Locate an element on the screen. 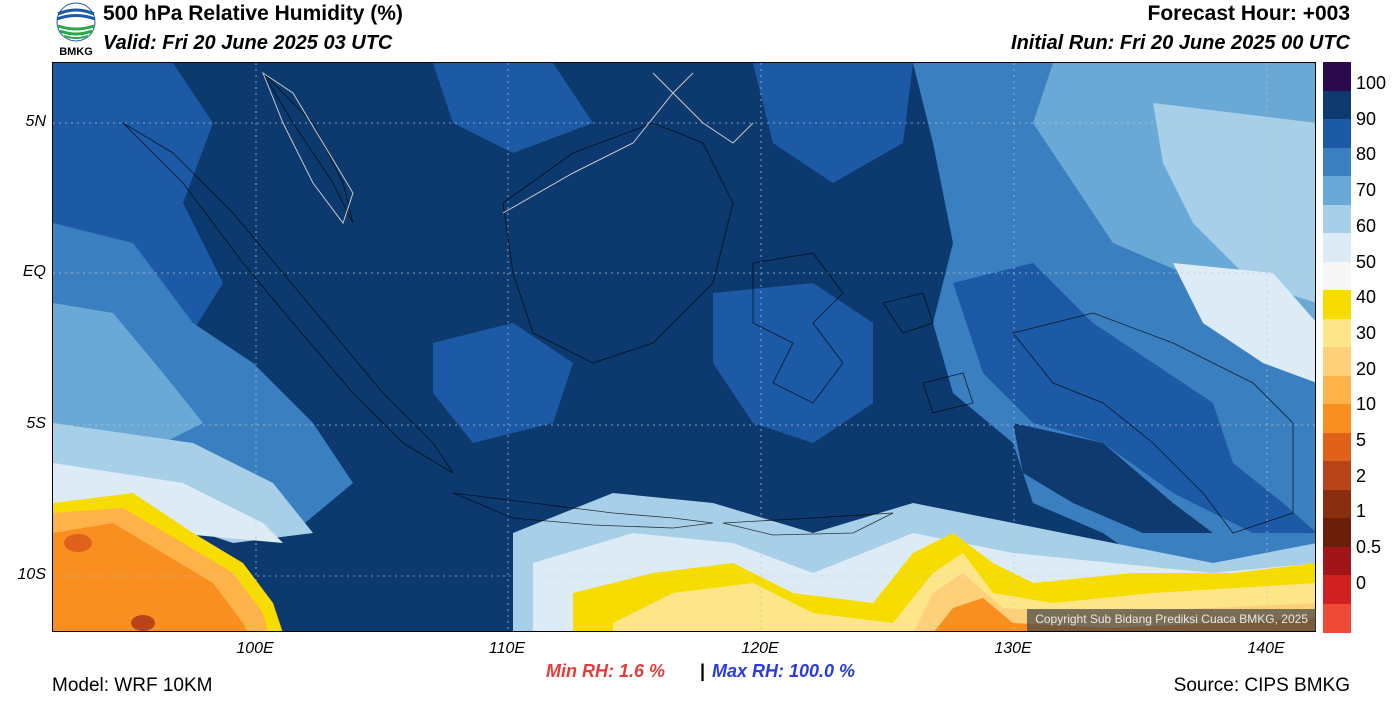  lon-label-100e: 100E is located at coordinates (255, 648).